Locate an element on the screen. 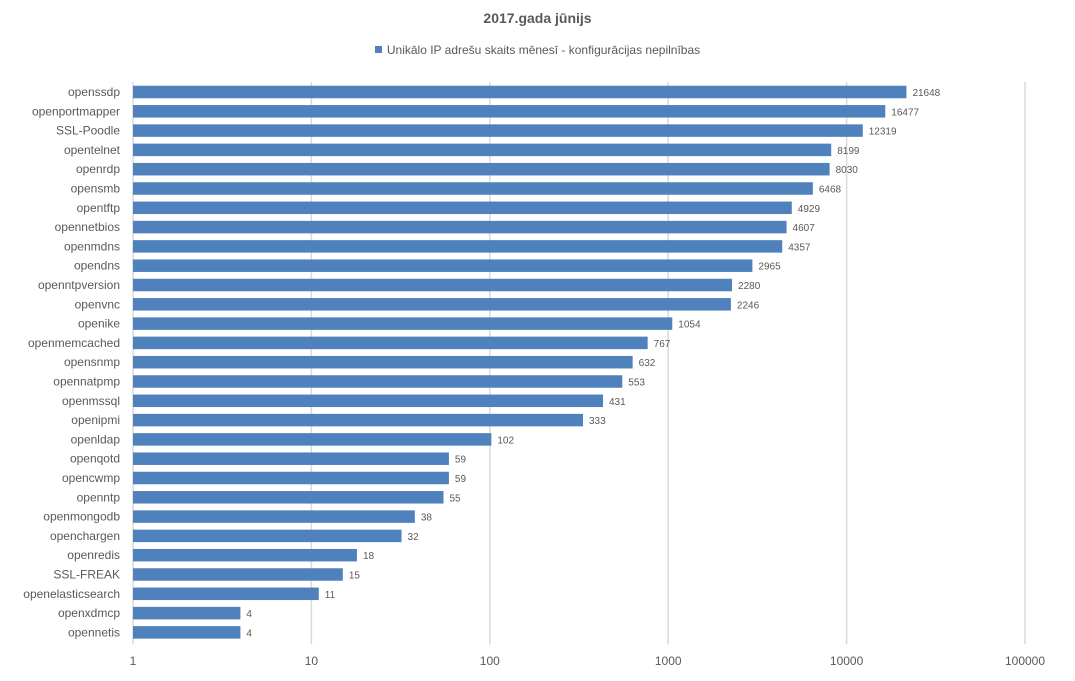 This screenshot has height=681, width=1075. category-label: opensmb is located at coordinates (96, 189).